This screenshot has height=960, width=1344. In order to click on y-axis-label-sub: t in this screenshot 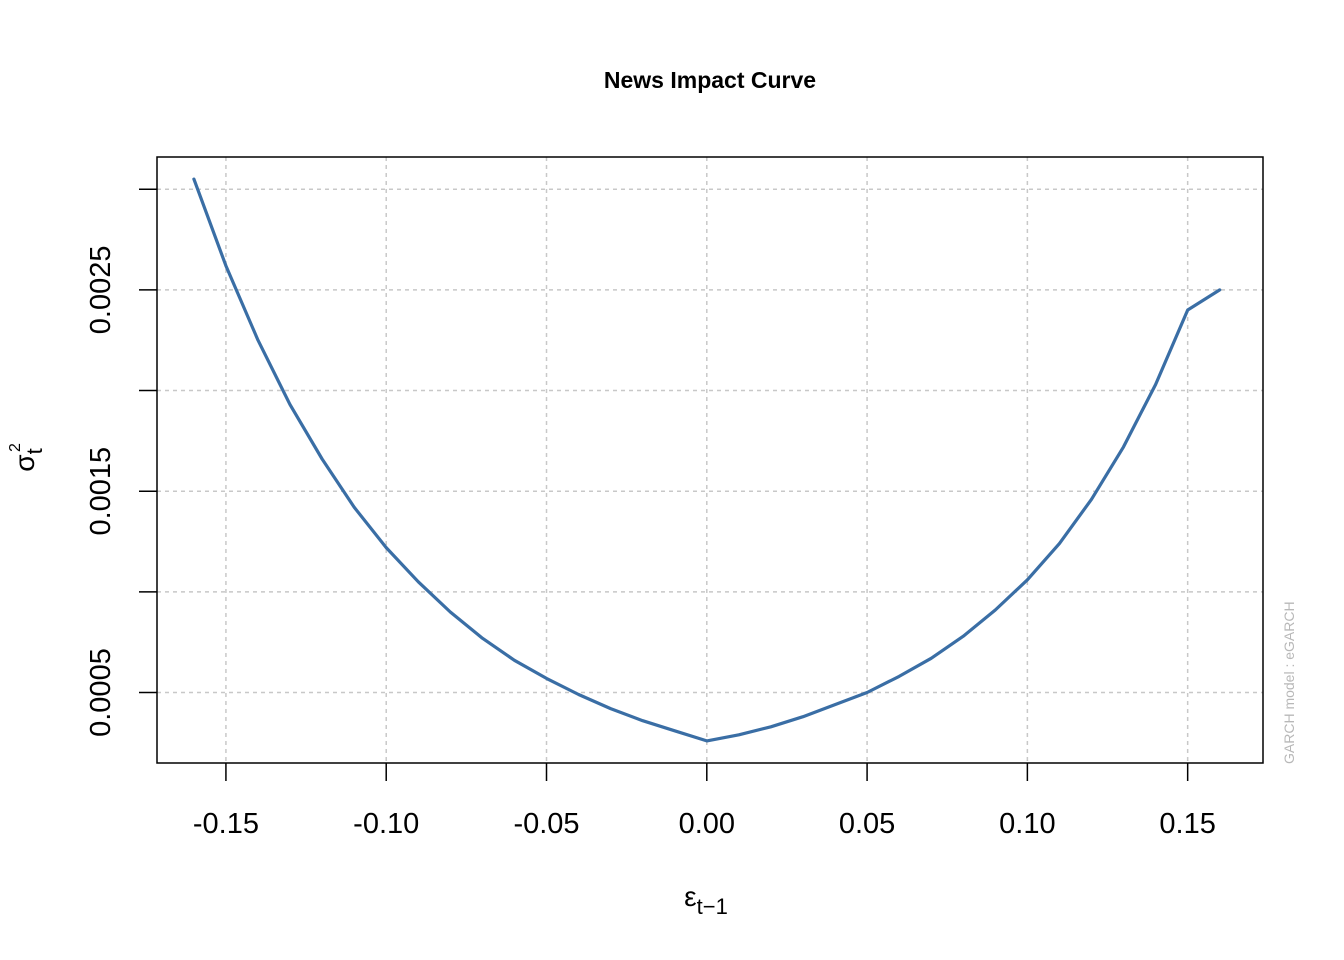, I will do `click(34, 451)`.